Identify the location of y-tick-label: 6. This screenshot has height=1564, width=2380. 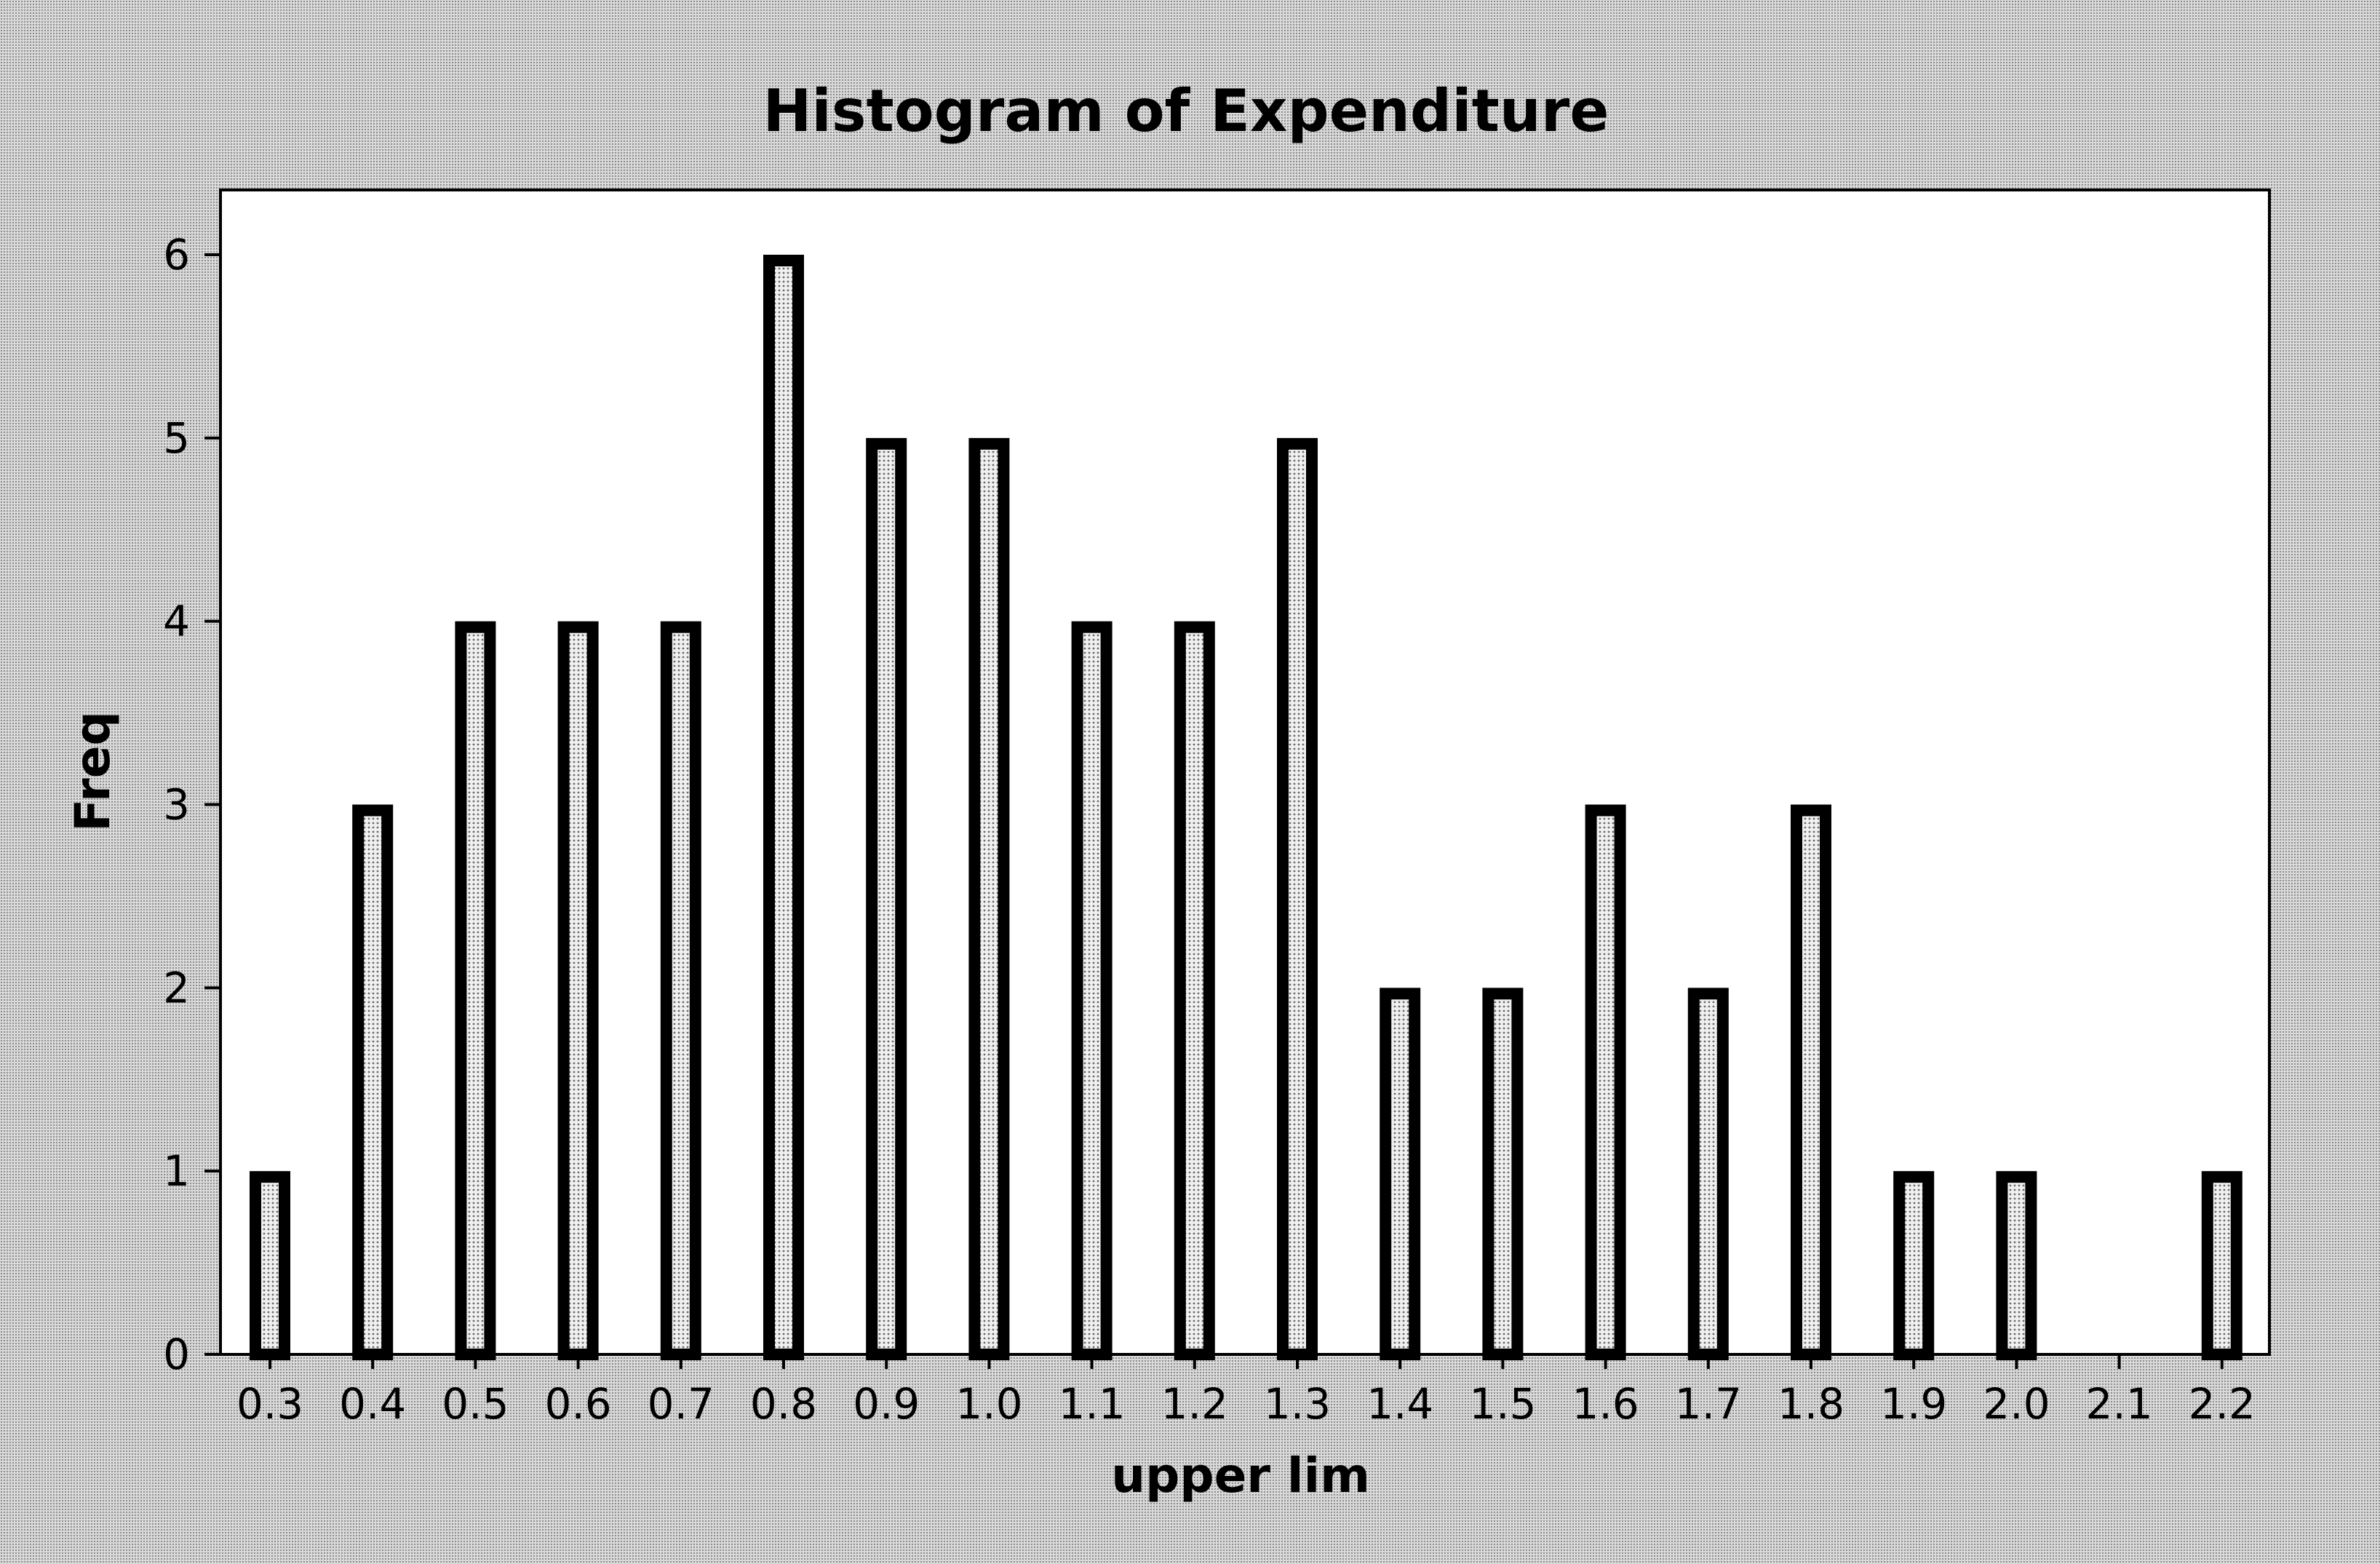
(176, 255).